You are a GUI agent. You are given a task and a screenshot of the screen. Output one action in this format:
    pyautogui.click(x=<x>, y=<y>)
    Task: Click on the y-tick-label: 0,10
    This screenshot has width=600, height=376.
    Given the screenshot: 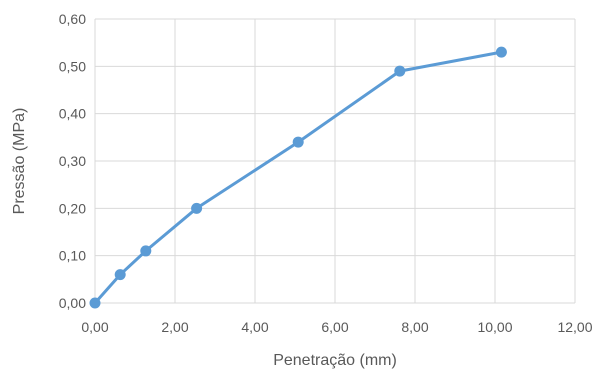 What is the action you would take?
    pyautogui.click(x=72, y=256)
    